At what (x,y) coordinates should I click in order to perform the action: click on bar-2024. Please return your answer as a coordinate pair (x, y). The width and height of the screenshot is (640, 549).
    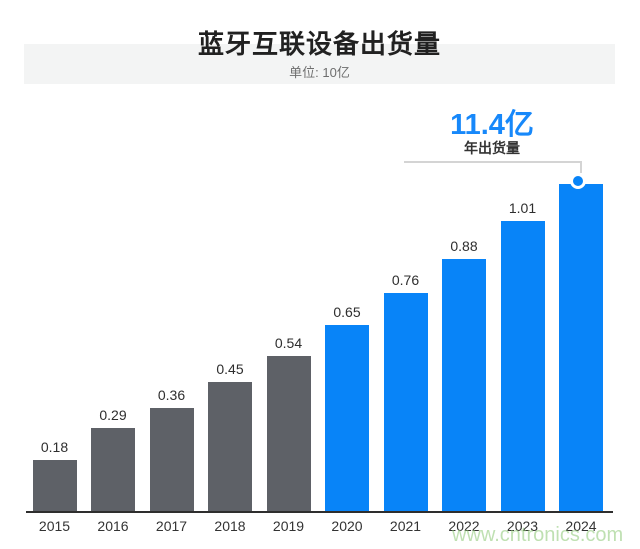
    Looking at the image, I should click on (581, 348).